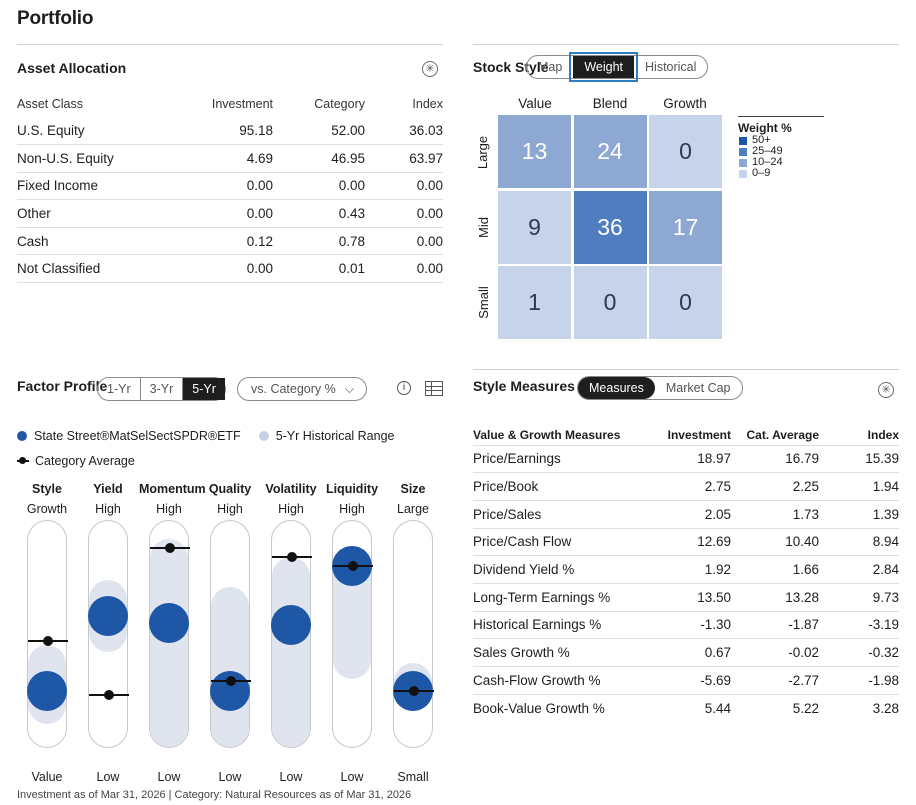 The height and width of the screenshot is (805, 916). I want to click on tab-map: Map, so click(550, 67).